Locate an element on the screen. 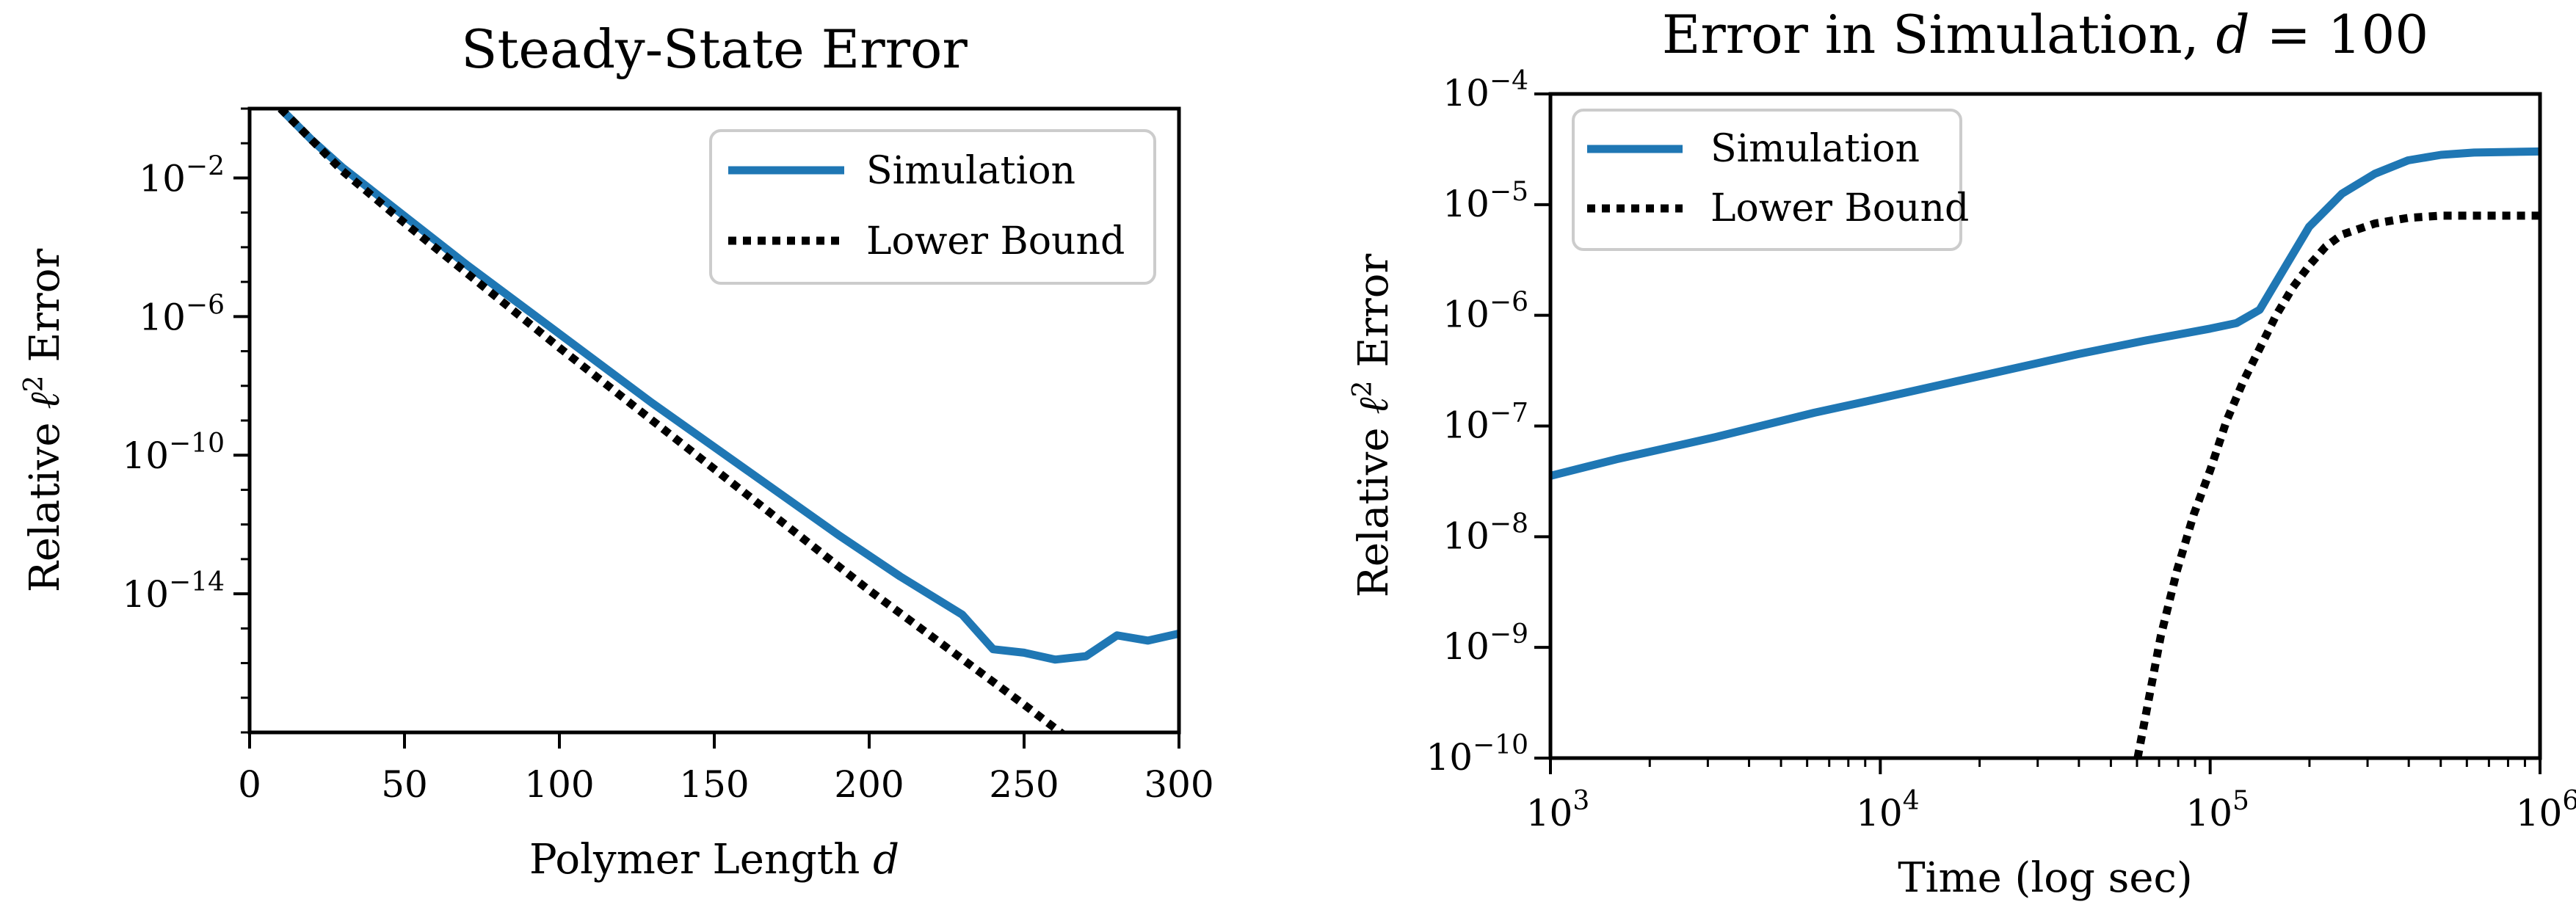 The width and height of the screenshot is (2576, 910). x-tick-label: 103 is located at coordinates (1558, 810).